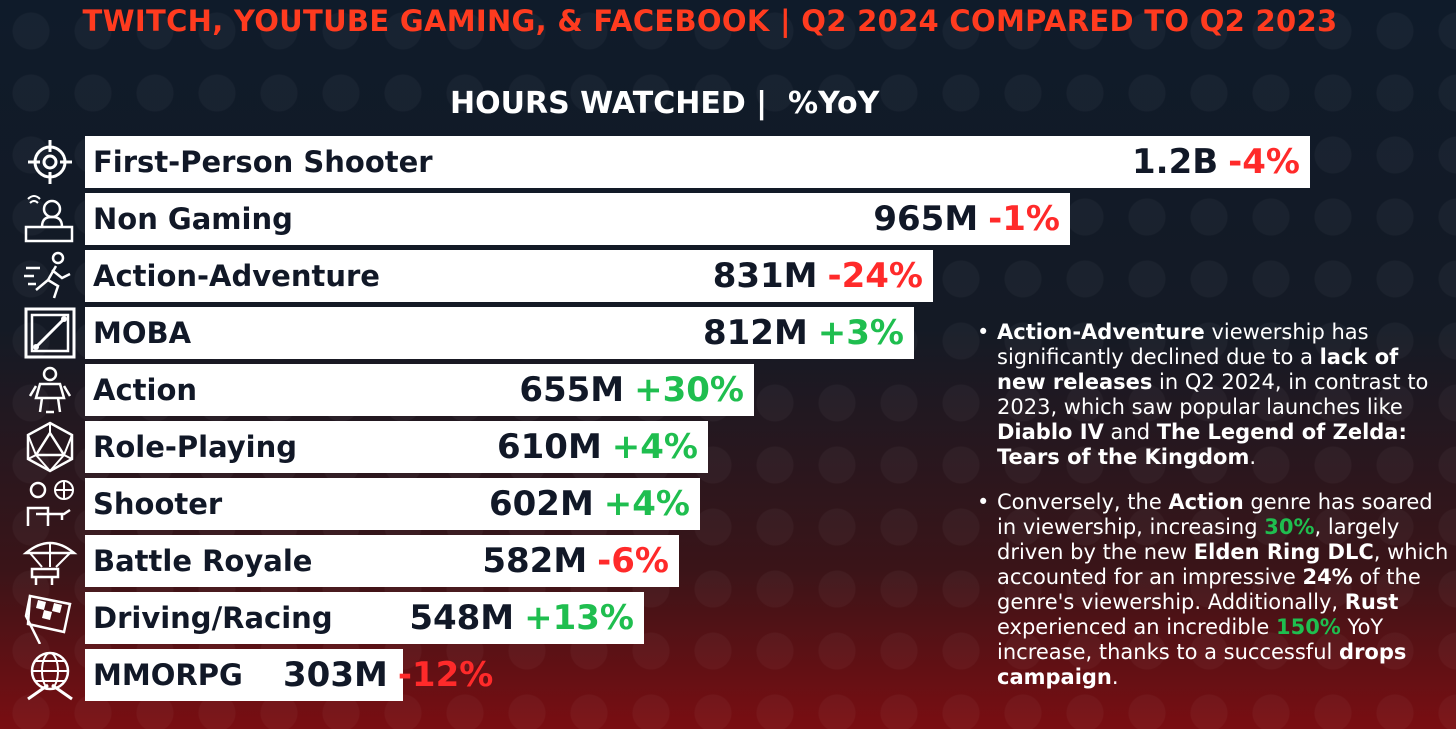  I want to click on note-text: , largely driven by the new, so click(1198, 539).